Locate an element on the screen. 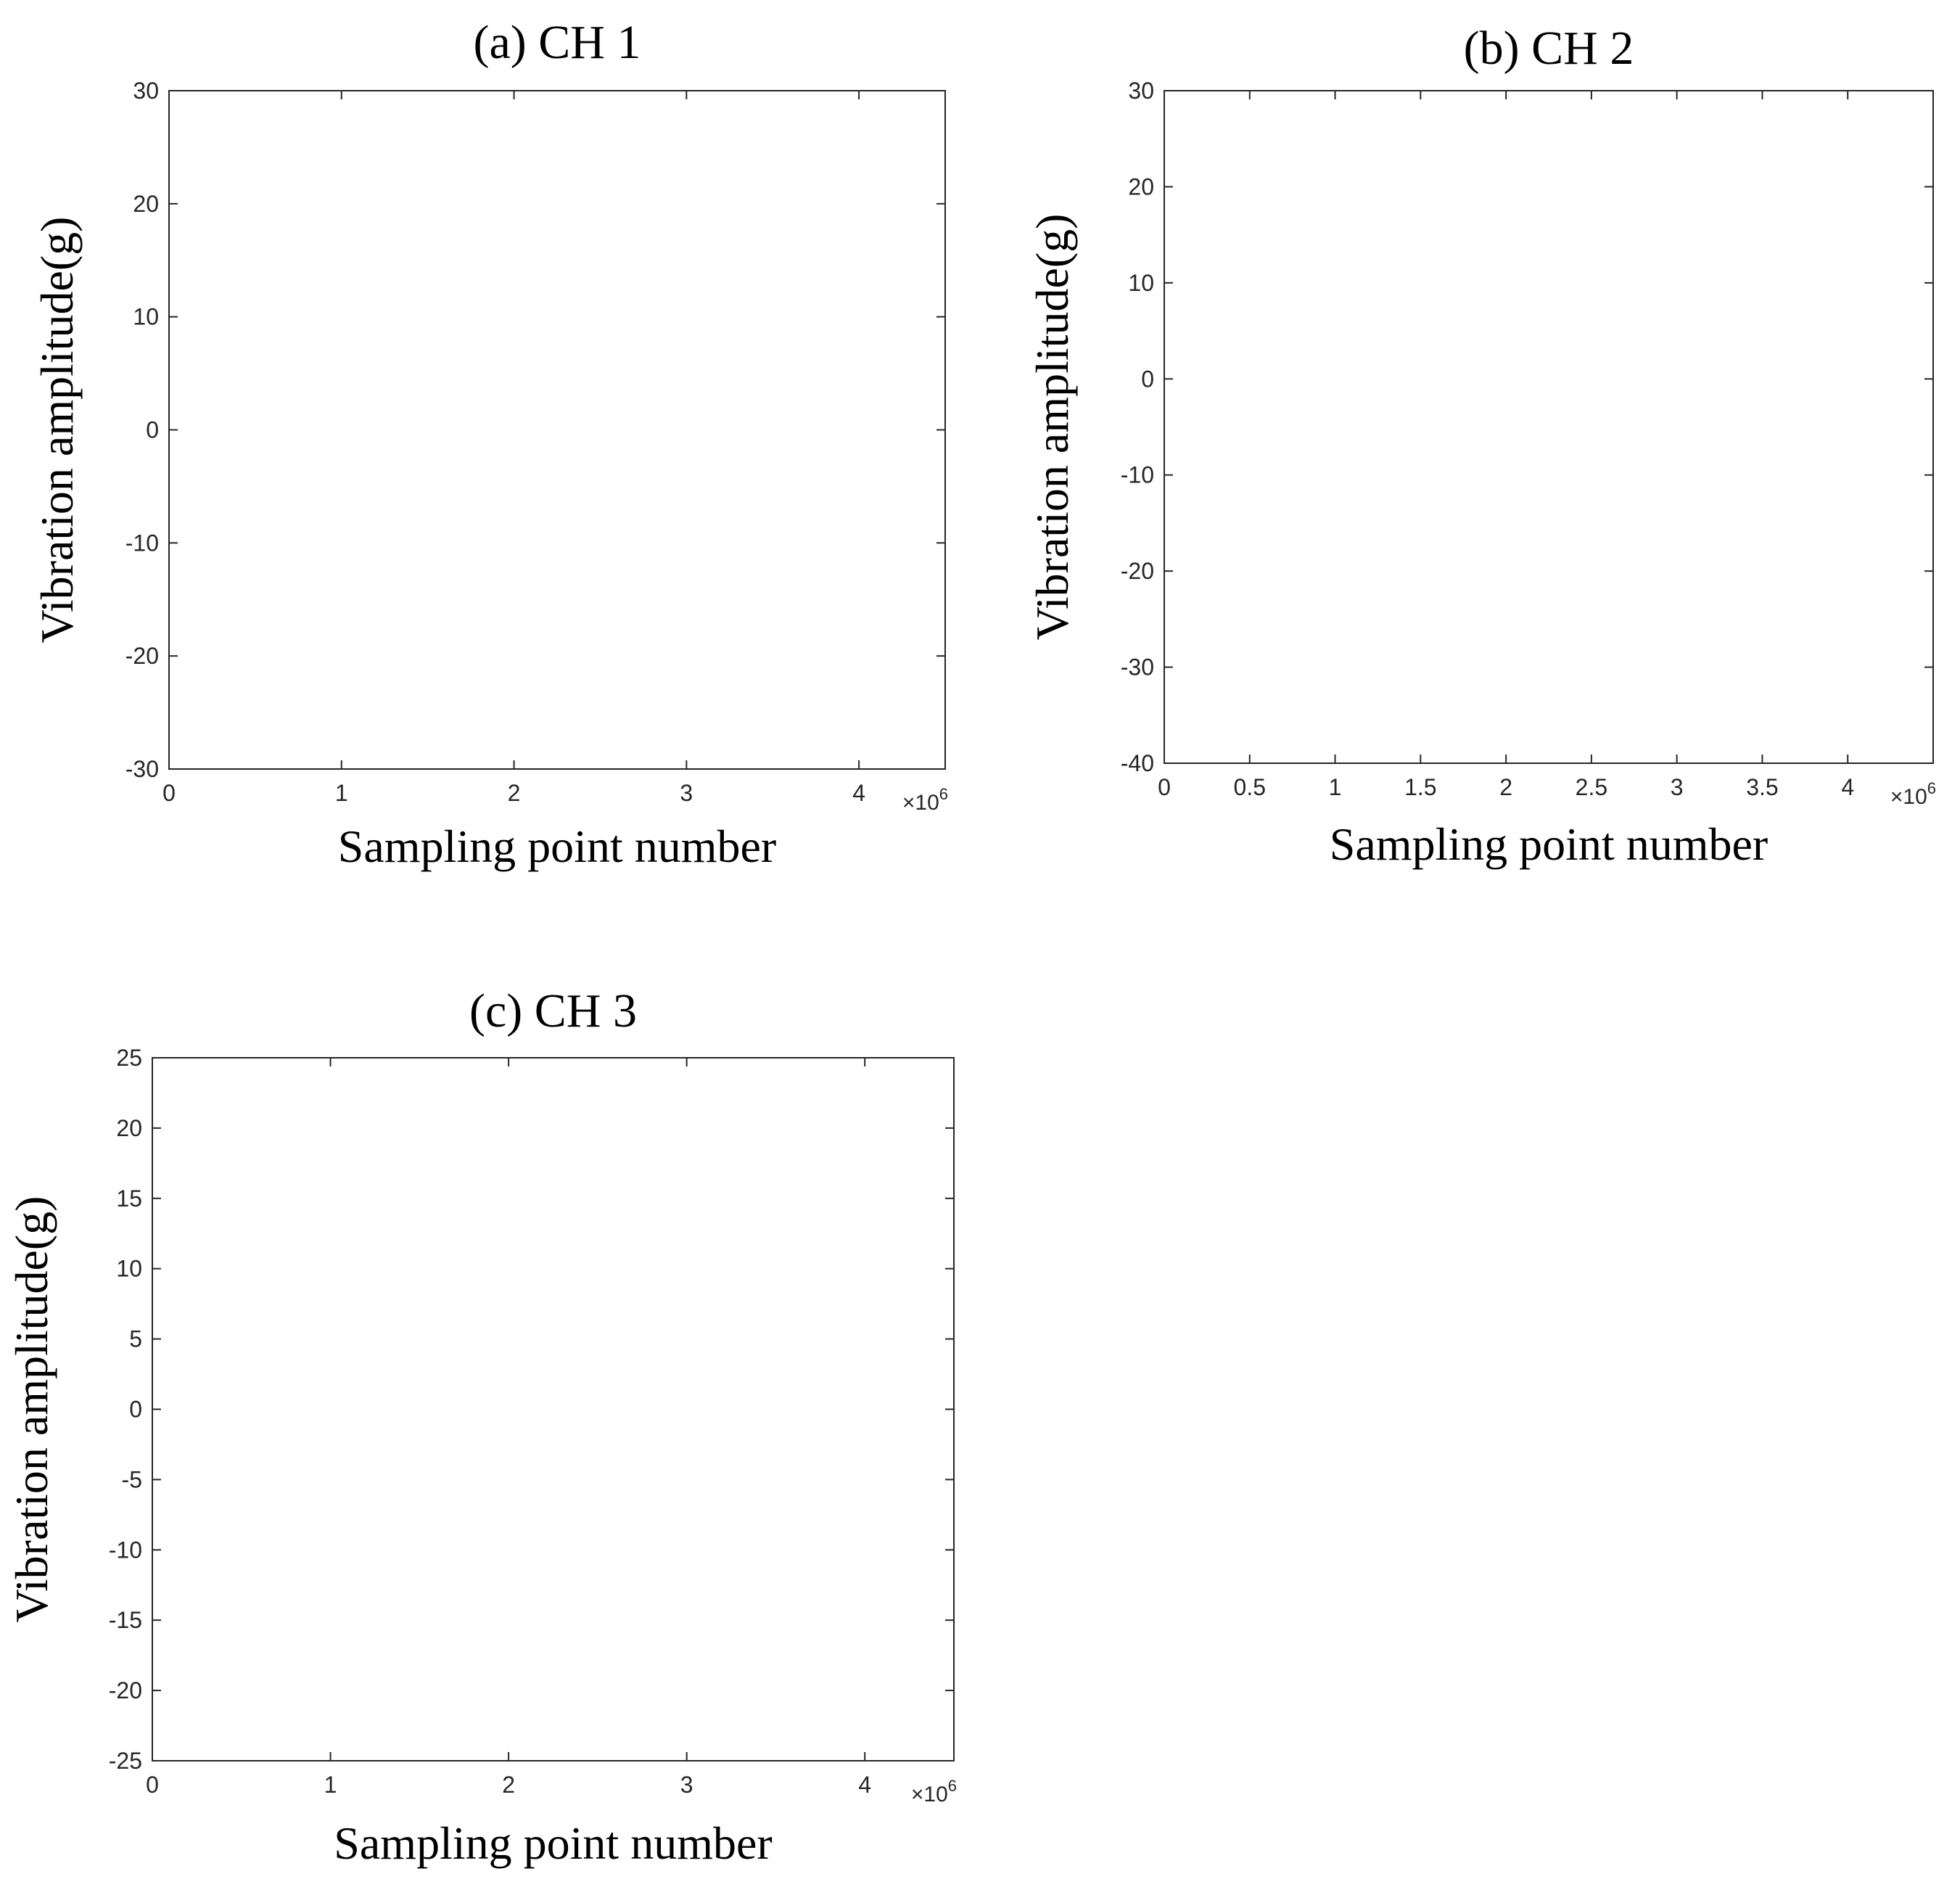 This screenshot has width=1960, height=1887. y-tick-label: -15 is located at coordinates (125, 1620).